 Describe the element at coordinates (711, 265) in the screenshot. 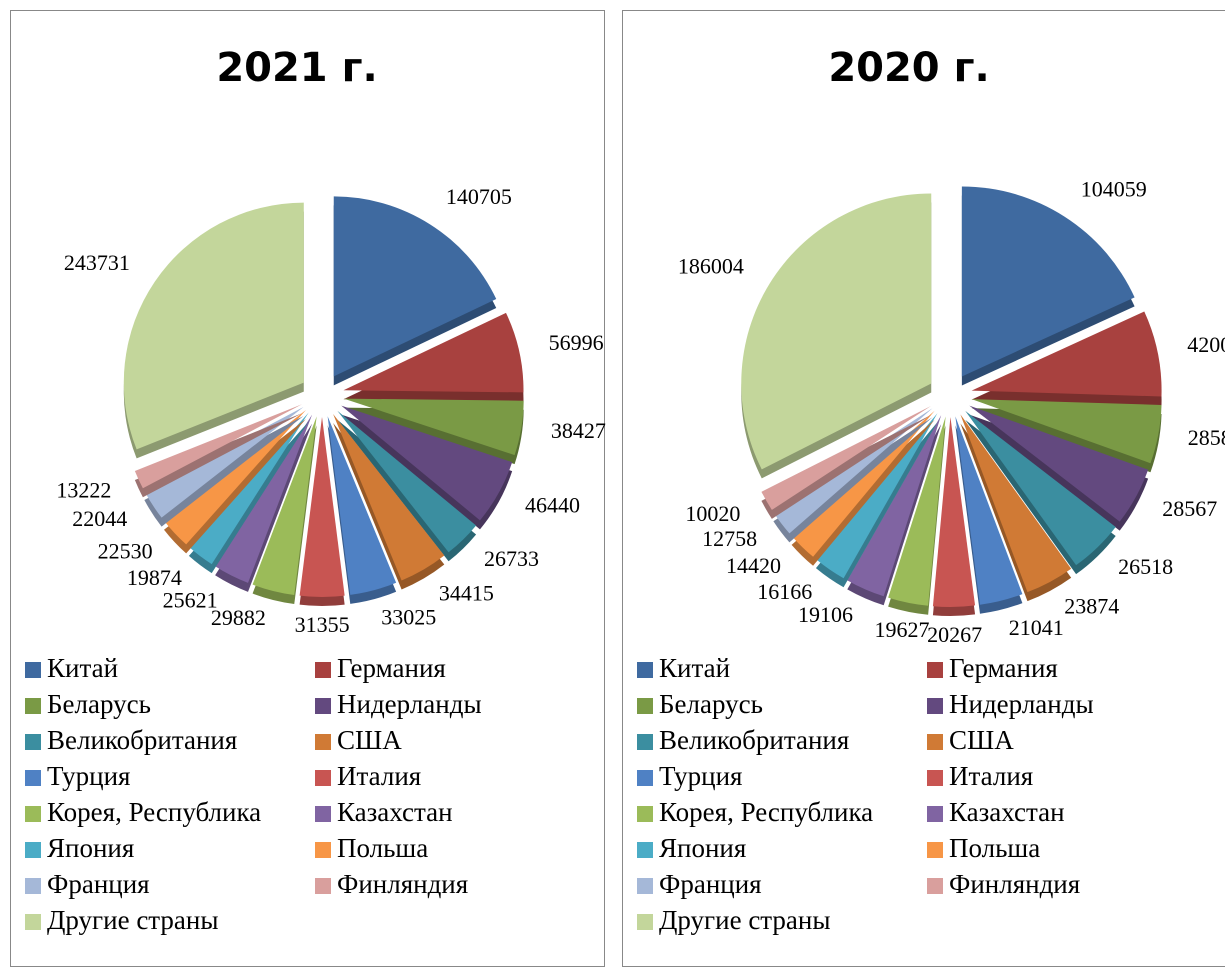

I see `data-label: 186004` at that location.